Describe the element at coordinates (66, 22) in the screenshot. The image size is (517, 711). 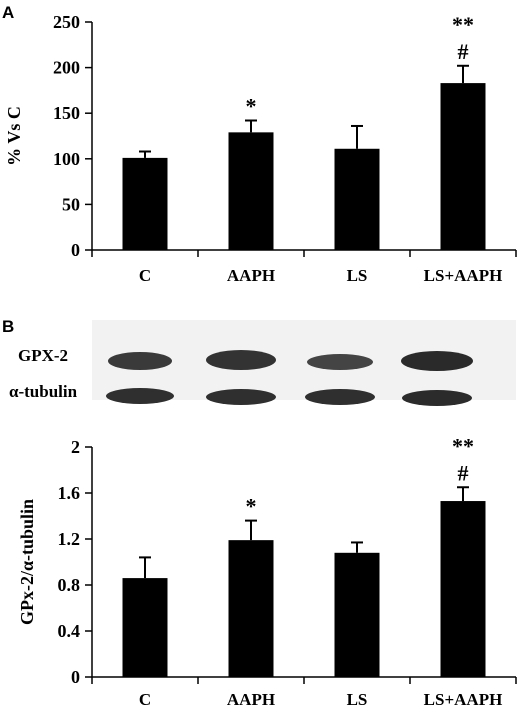
I see `y-tick-label: 250` at that location.